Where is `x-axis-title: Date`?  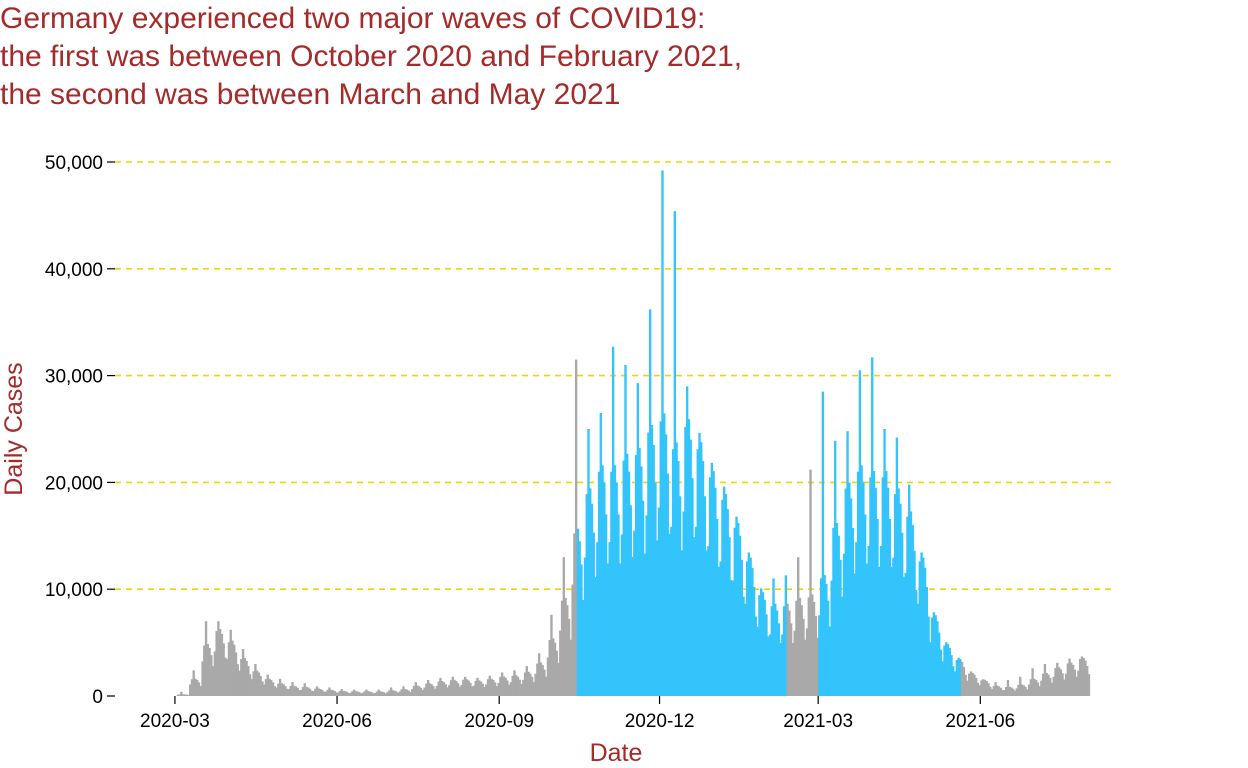 x-axis-title: Date is located at coordinates (616, 753).